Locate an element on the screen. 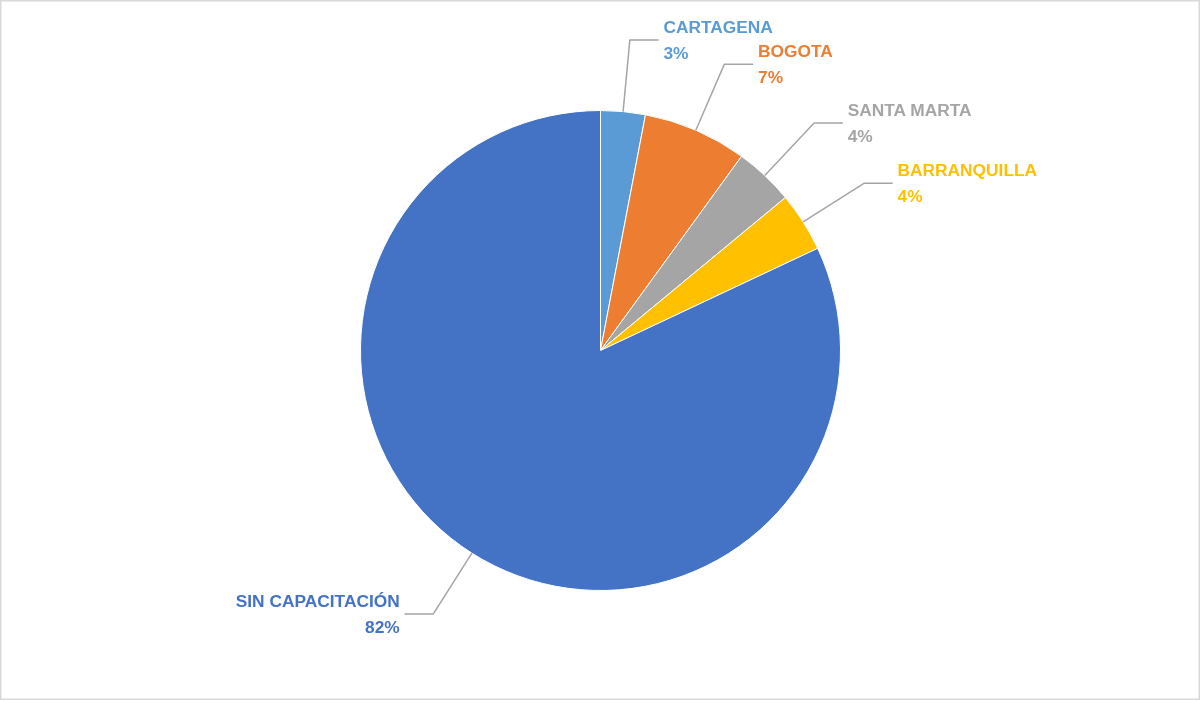 This screenshot has height=706, width=1202. slice-label: BARRANQUILLA is located at coordinates (967, 170).